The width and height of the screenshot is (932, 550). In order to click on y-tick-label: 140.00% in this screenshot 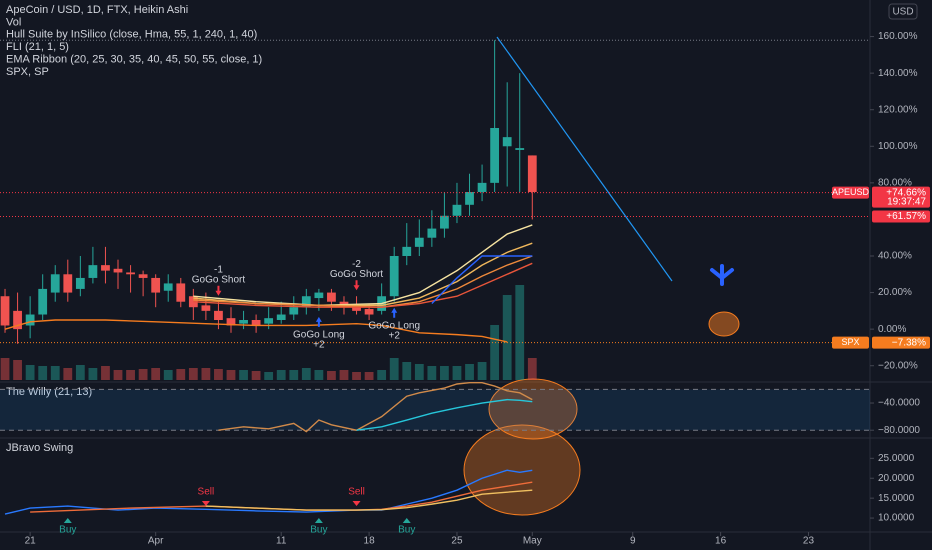, I will do `click(898, 73)`.